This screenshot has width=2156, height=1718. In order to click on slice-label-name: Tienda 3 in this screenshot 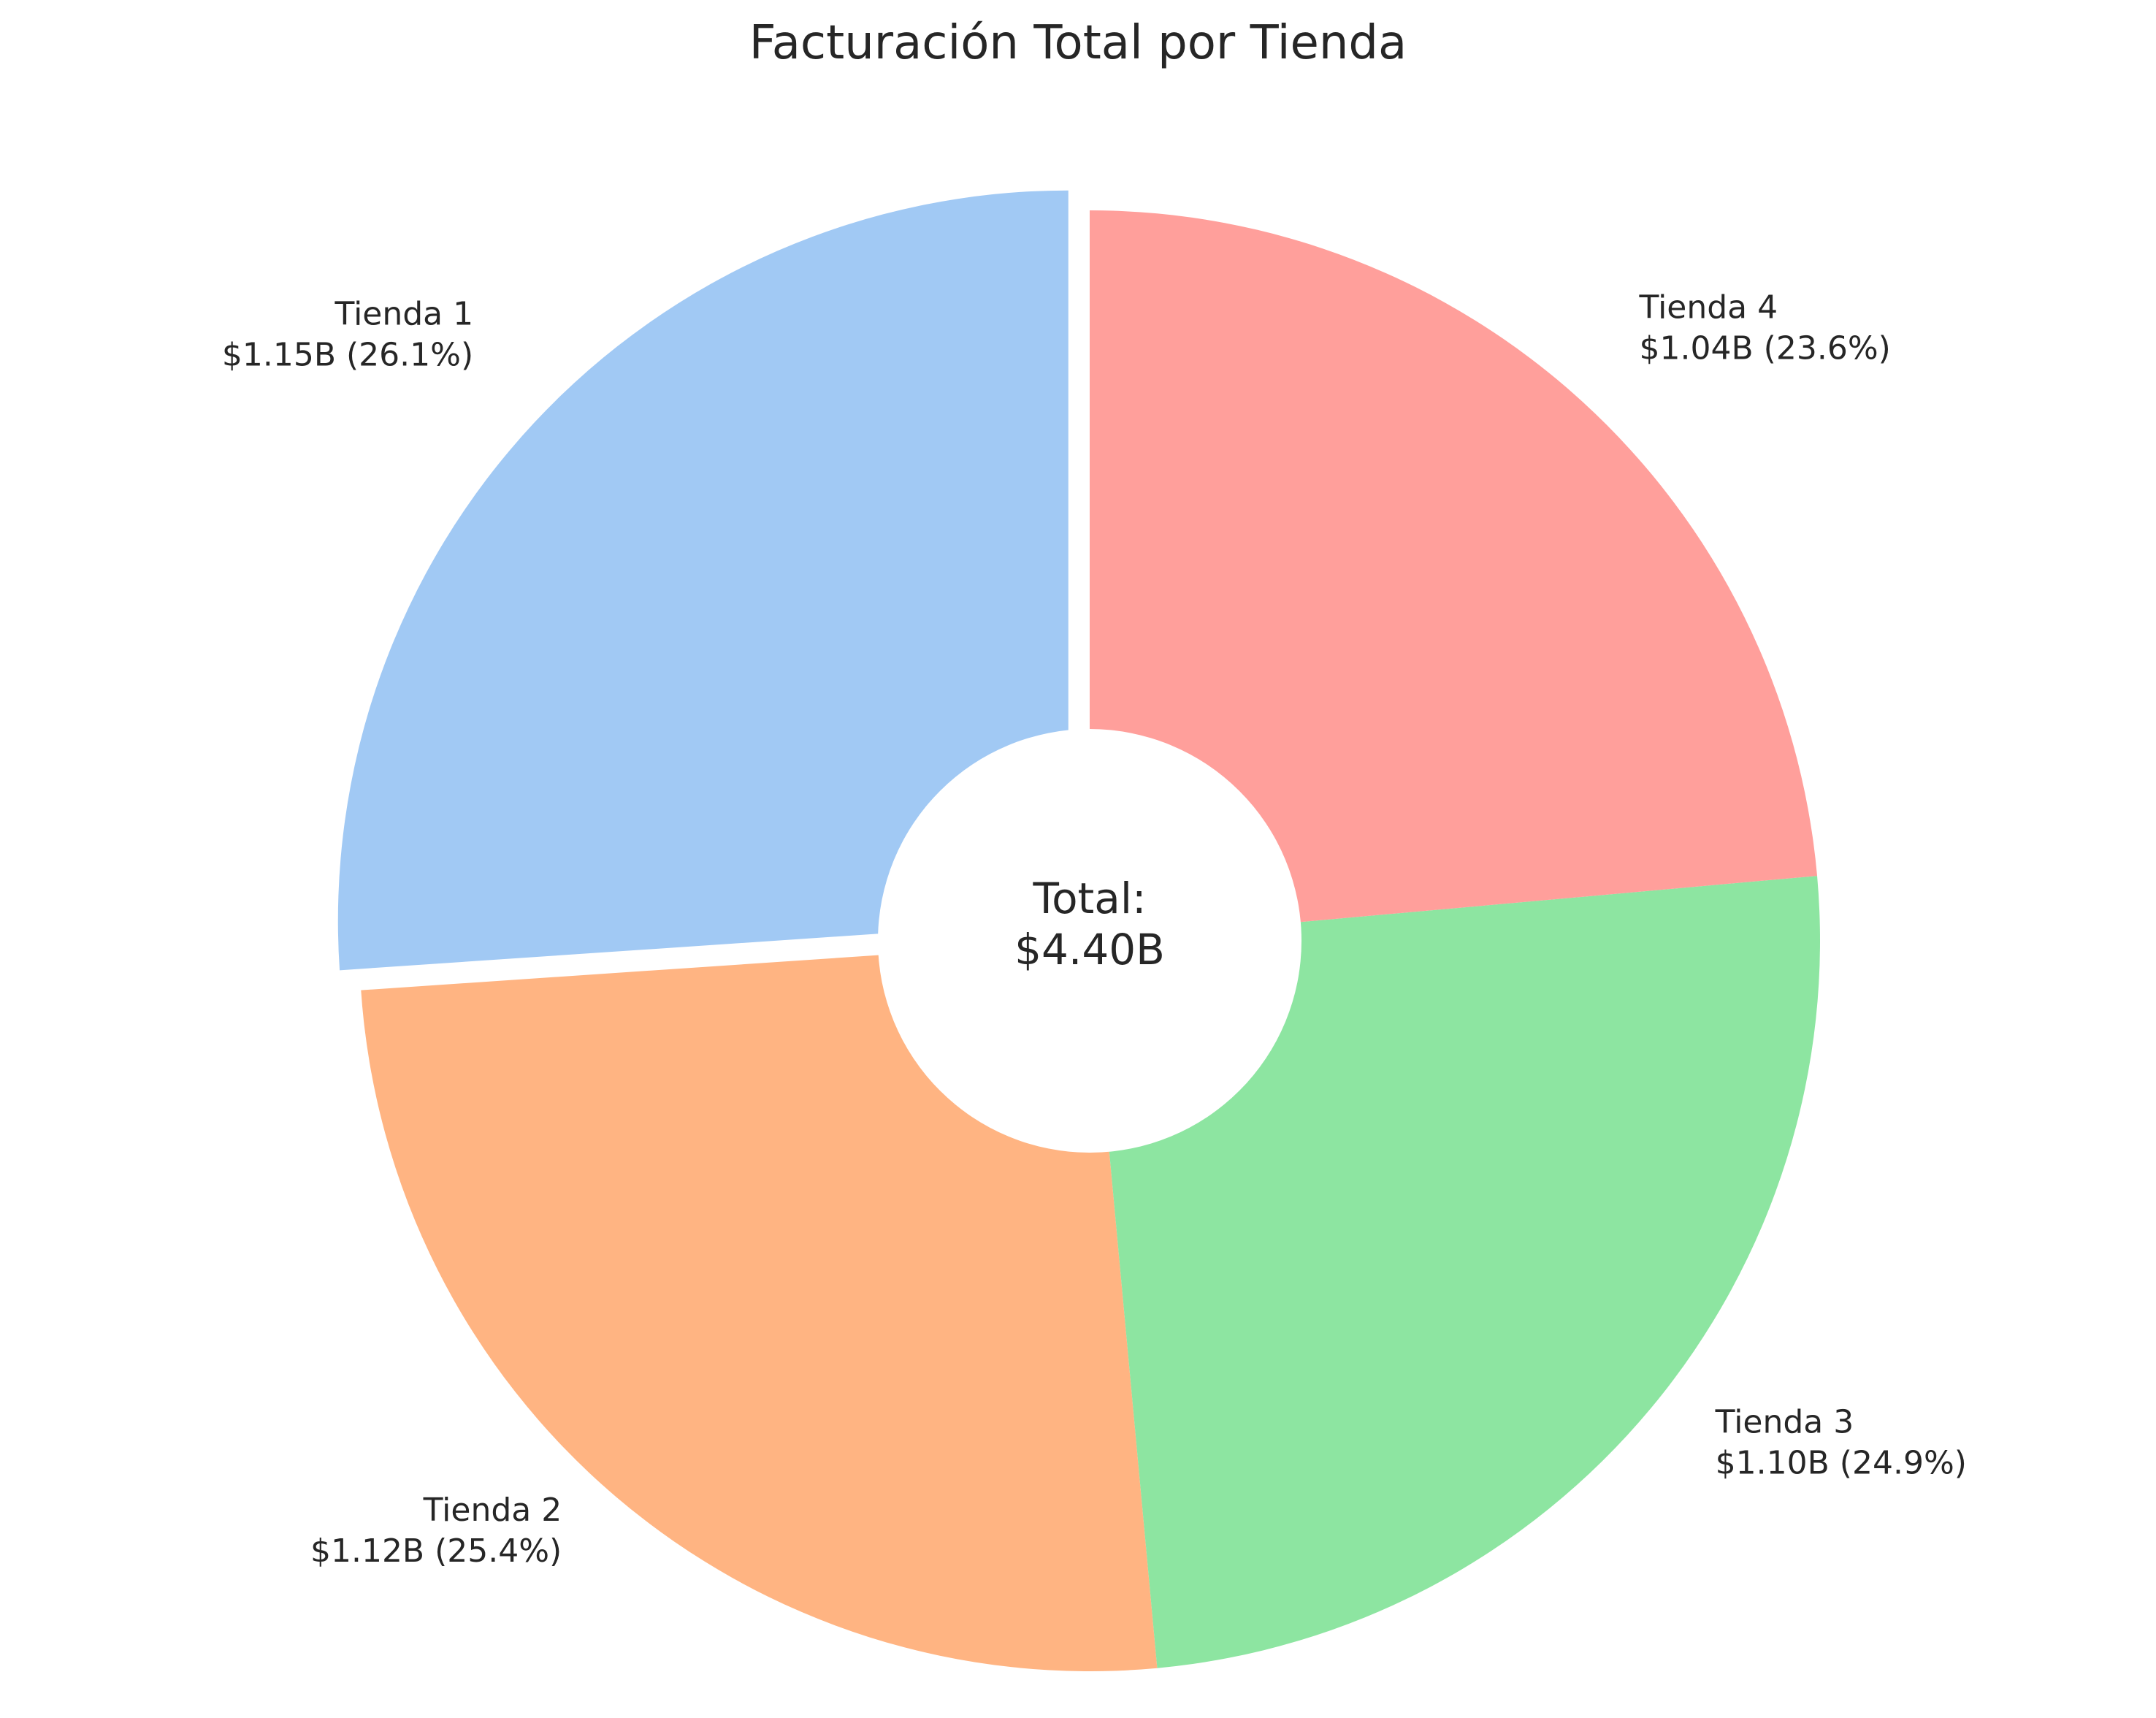, I will do `click(1784, 1422)`.